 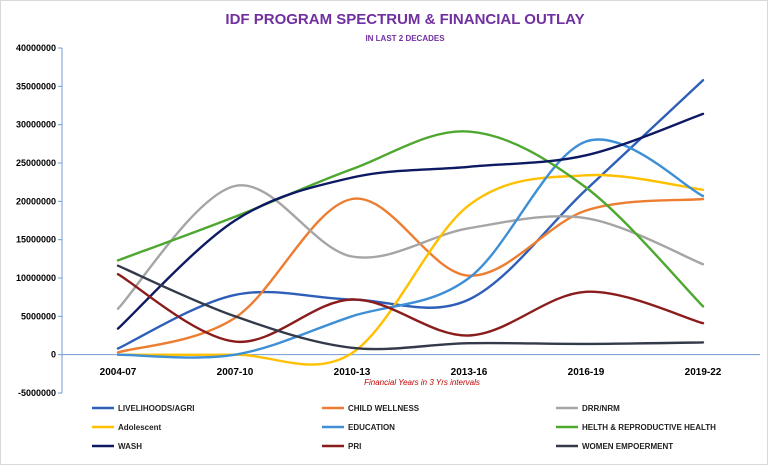 I want to click on legend-label: EDUCATION, so click(x=371, y=427).